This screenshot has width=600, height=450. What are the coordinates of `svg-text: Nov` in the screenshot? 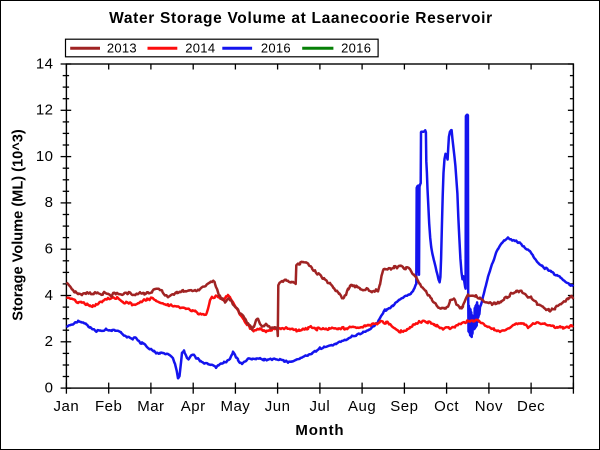 It's located at (489, 406).